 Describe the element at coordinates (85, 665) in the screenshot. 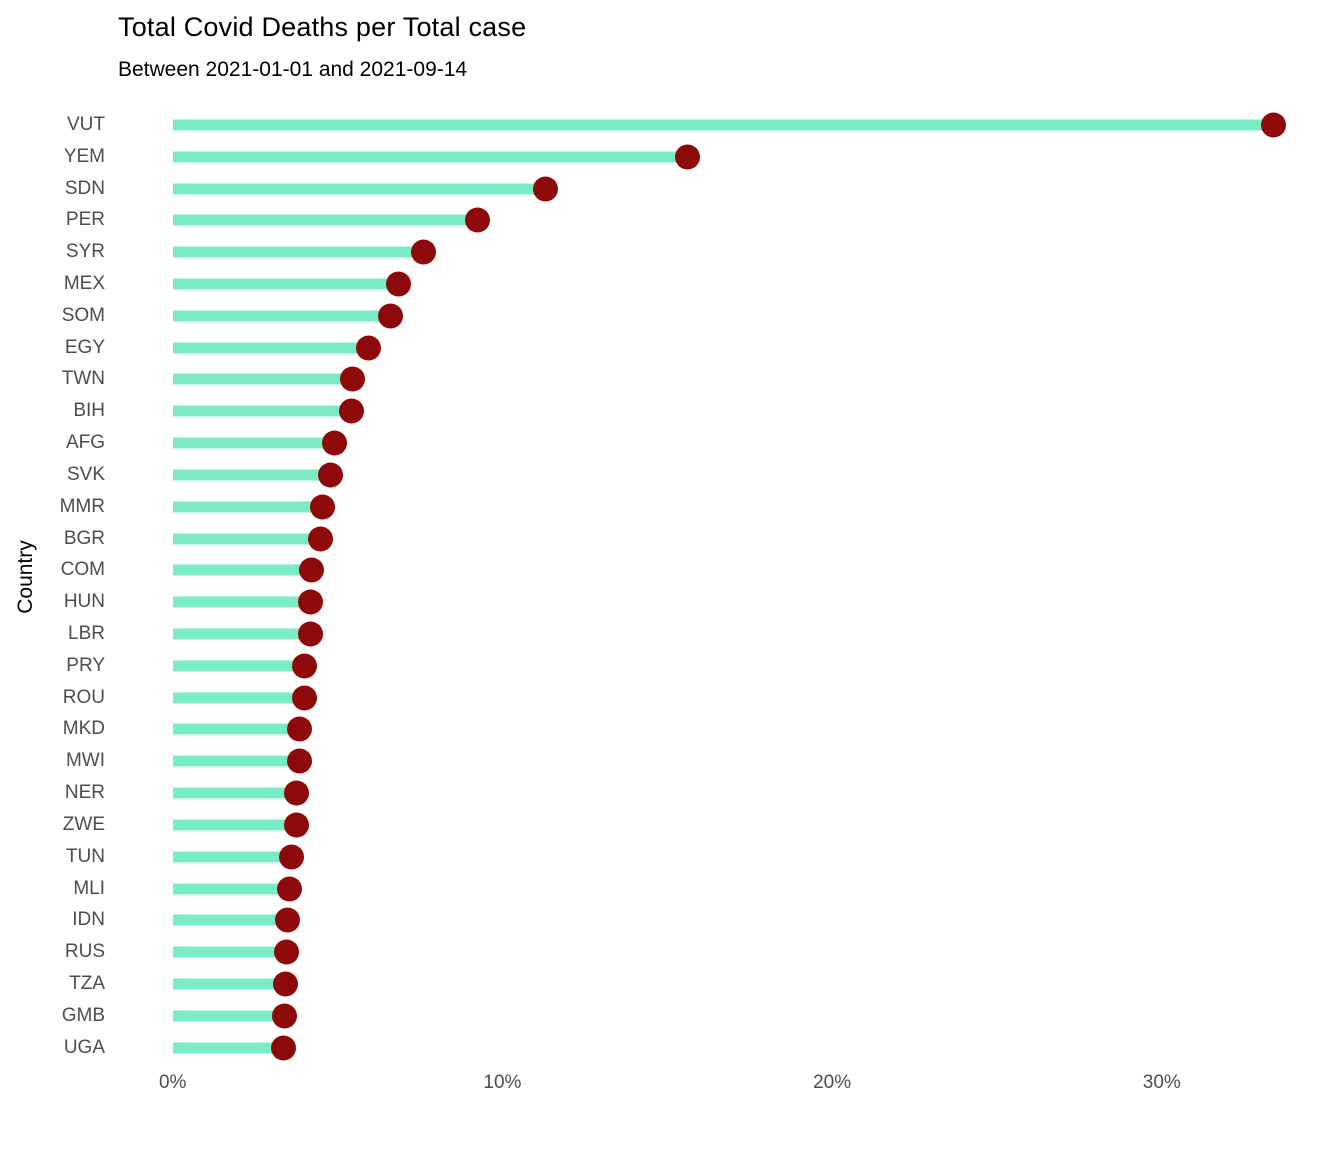

I see `country-label: PRY` at that location.